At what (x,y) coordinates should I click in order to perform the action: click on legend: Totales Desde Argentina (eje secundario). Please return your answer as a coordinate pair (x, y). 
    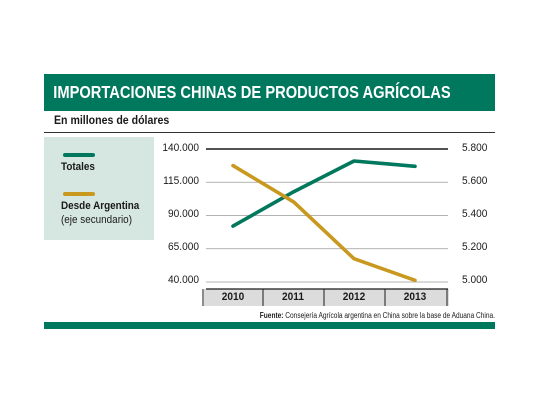
    Looking at the image, I should click on (99, 188).